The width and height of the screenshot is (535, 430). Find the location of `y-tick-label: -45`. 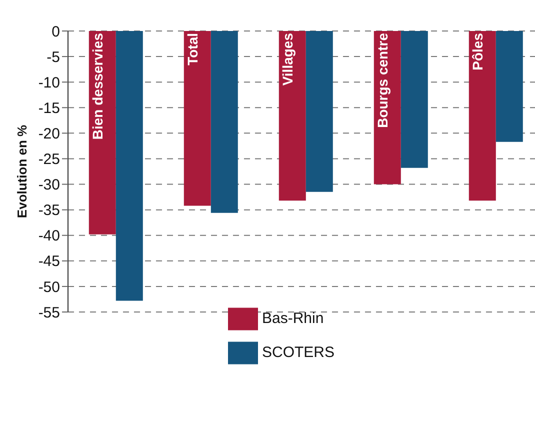

y-tick-label: -45 is located at coordinates (49, 261).